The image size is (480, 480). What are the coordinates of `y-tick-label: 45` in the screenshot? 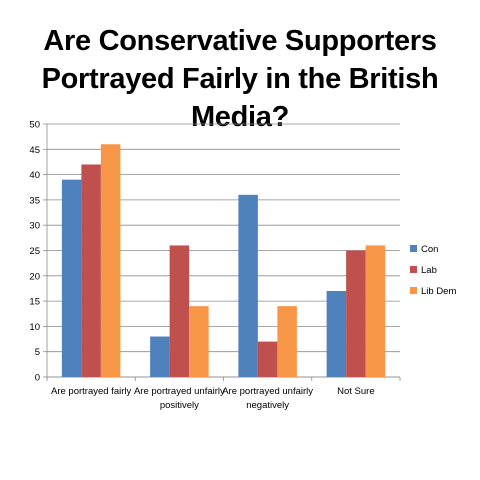 It's located at (34, 150).